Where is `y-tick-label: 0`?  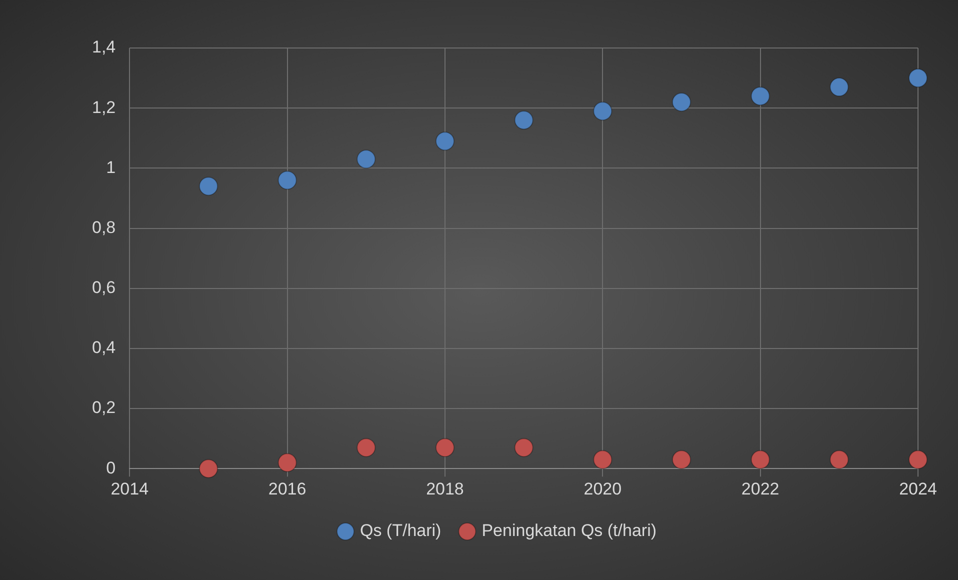
y-tick-label: 0 is located at coordinates (111, 468).